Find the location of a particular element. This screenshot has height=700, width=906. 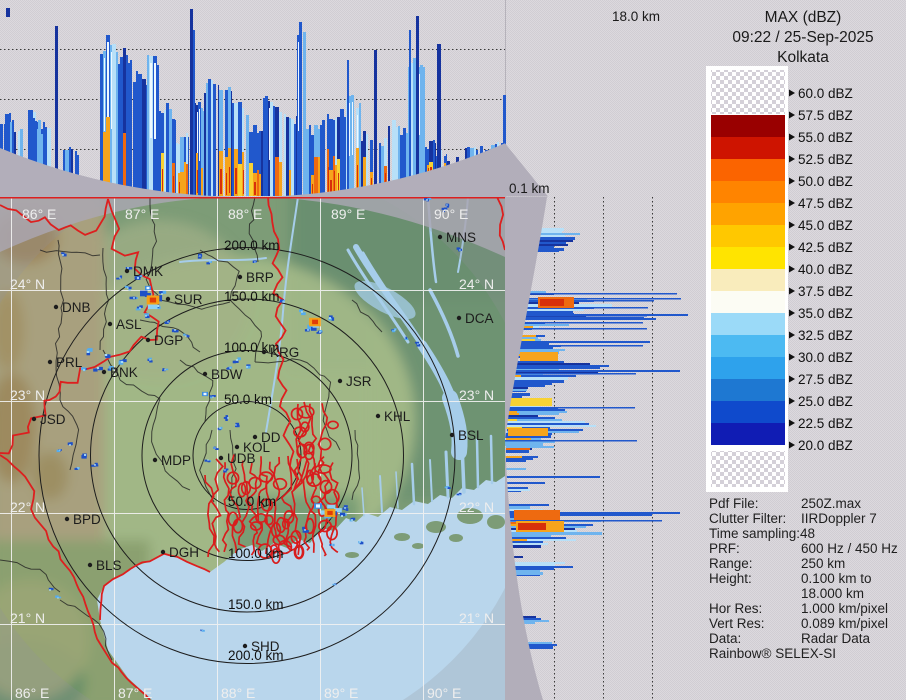

svg-text: 0.1 km is located at coordinates (529, 188).